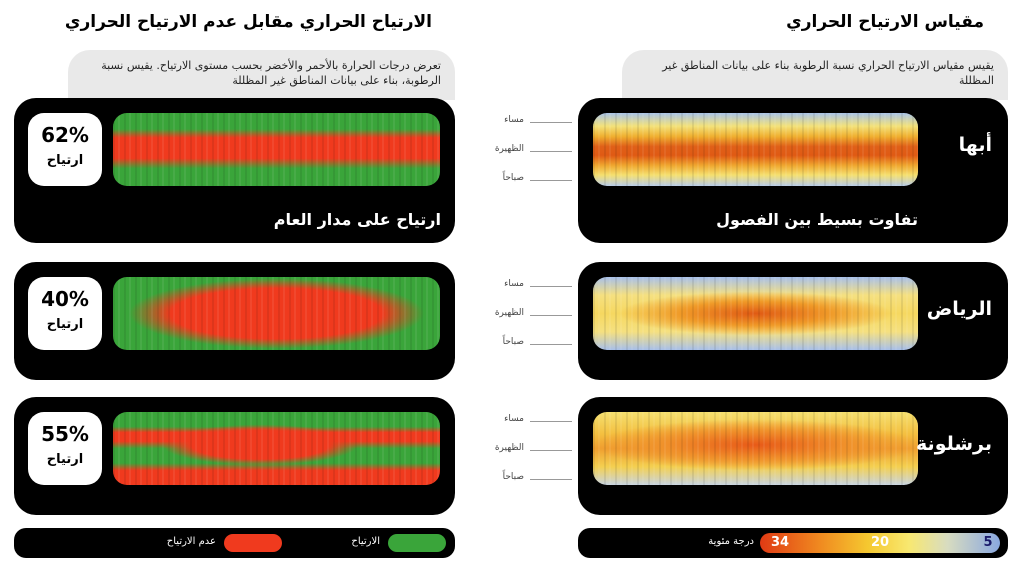  What do you see at coordinates (65, 313) in the screenshot?
I see `percent-badge: 40% ارتياح` at bounding box center [65, 313].